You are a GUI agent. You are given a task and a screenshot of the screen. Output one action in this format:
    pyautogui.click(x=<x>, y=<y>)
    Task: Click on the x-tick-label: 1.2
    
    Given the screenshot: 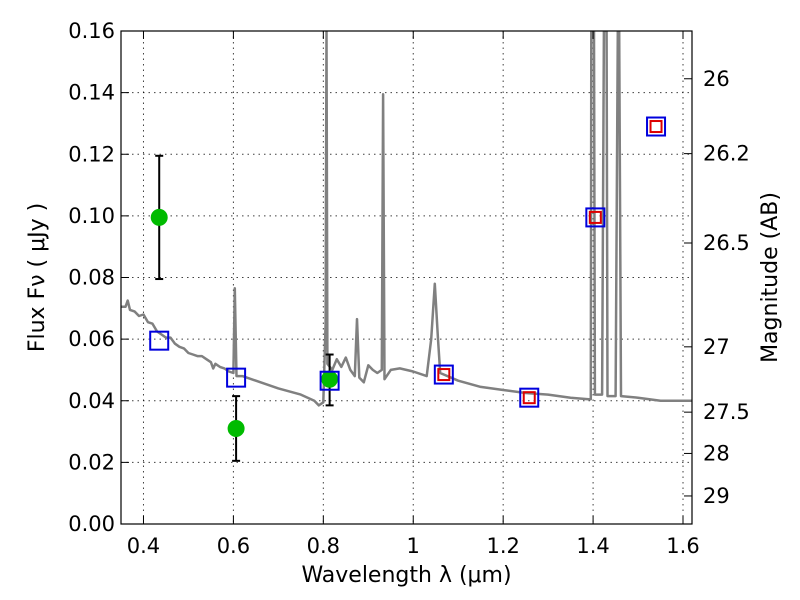 What is the action you would take?
    pyautogui.click(x=502, y=546)
    